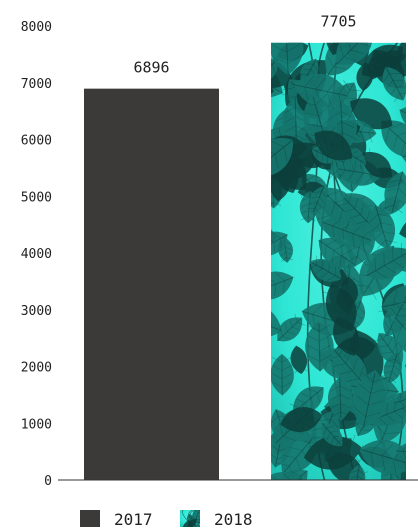 This screenshot has height=532, width=418. What do you see at coordinates (48, 481) in the screenshot?
I see `y-tick-label: 0` at bounding box center [48, 481].